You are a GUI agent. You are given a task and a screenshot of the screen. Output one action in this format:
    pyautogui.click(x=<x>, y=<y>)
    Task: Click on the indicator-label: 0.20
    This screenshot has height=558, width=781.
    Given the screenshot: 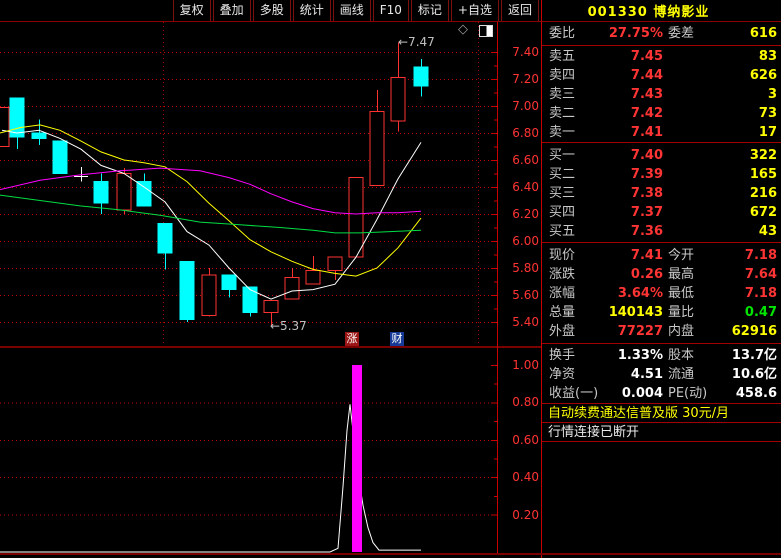 What is the action you would take?
    pyautogui.click(x=525, y=514)
    